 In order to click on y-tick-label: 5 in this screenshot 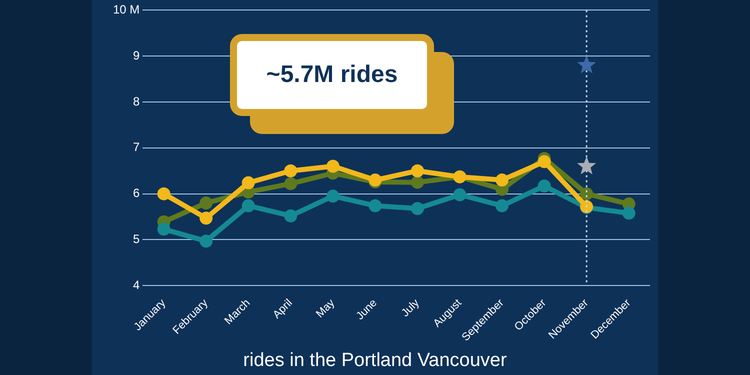, I will do `click(136, 239)`.